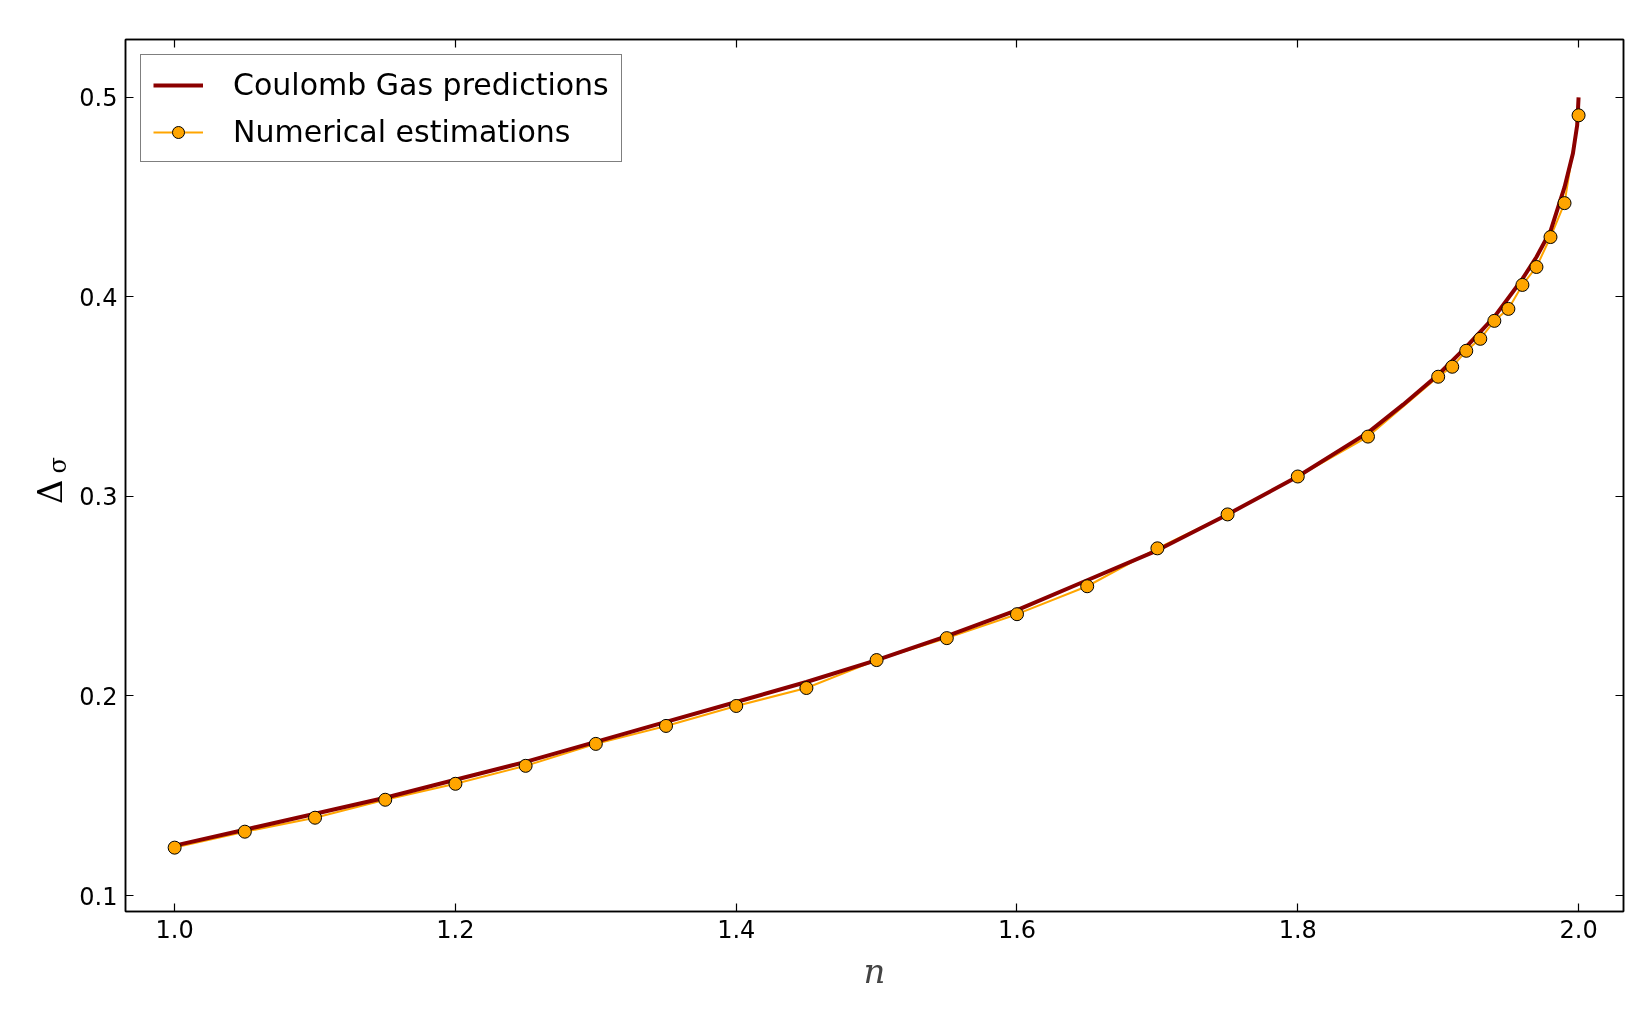 The width and height of the screenshot is (1650, 1019). What do you see at coordinates (98, 696) in the screenshot?
I see `y-tick-label: 0.2` at bounding box center [98, 696].